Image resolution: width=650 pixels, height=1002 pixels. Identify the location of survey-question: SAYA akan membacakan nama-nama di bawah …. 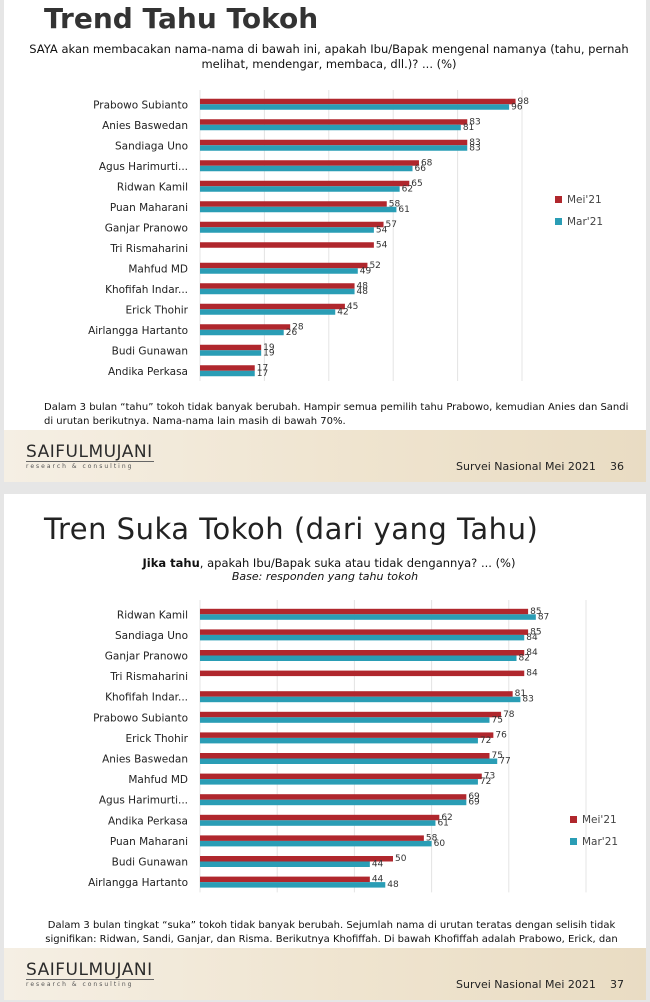
(329, 56).